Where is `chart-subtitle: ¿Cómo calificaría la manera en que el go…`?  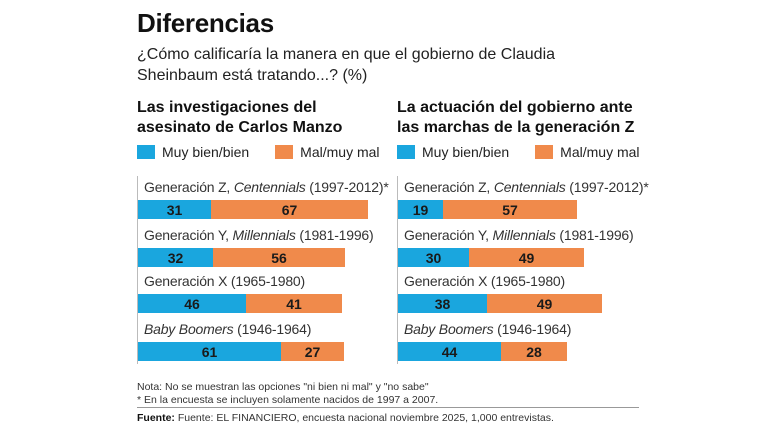 chart-subtitle: ¿Cómo calificaría la manera en que el go… is located at coordinates (346, 65).